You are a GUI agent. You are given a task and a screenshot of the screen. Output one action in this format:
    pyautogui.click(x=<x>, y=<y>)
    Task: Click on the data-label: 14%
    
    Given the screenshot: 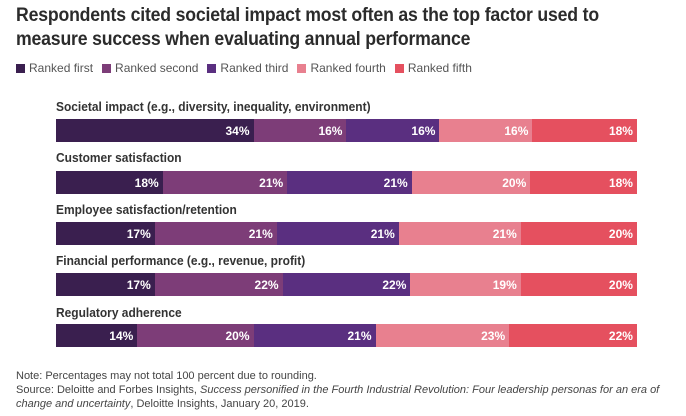 What is the action you would take?
    pyautogui.click(x=121, y=335)
    